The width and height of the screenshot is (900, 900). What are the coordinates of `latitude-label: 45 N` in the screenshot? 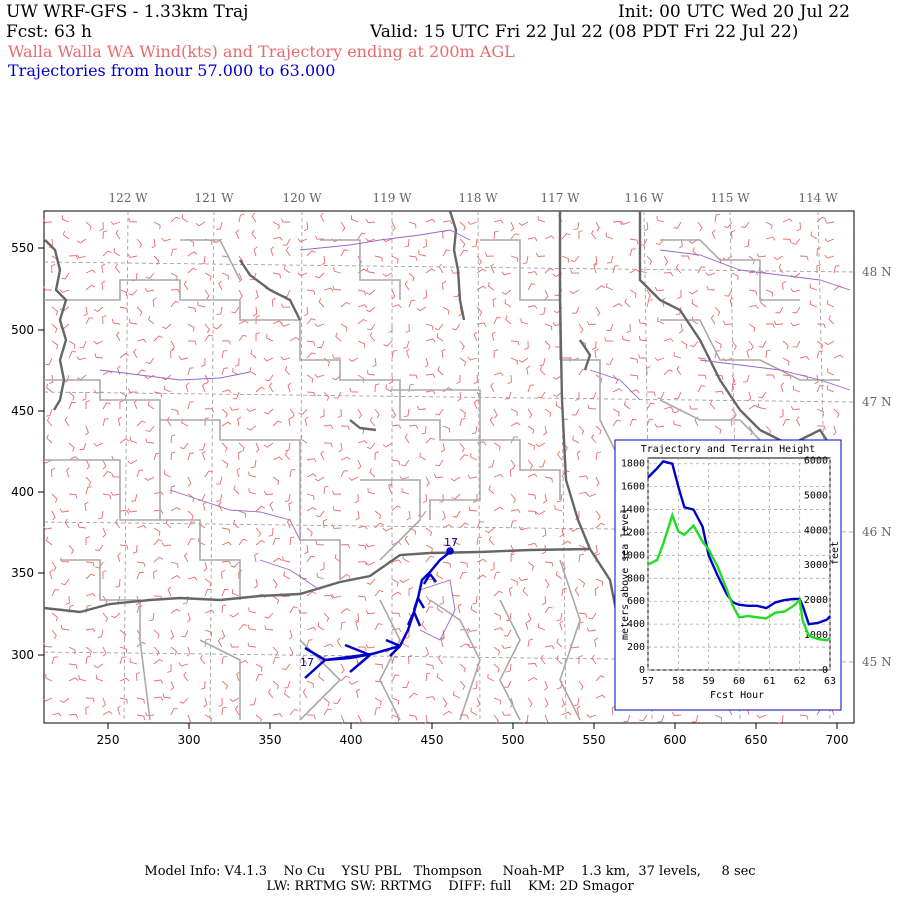 It's located at (877, 662).